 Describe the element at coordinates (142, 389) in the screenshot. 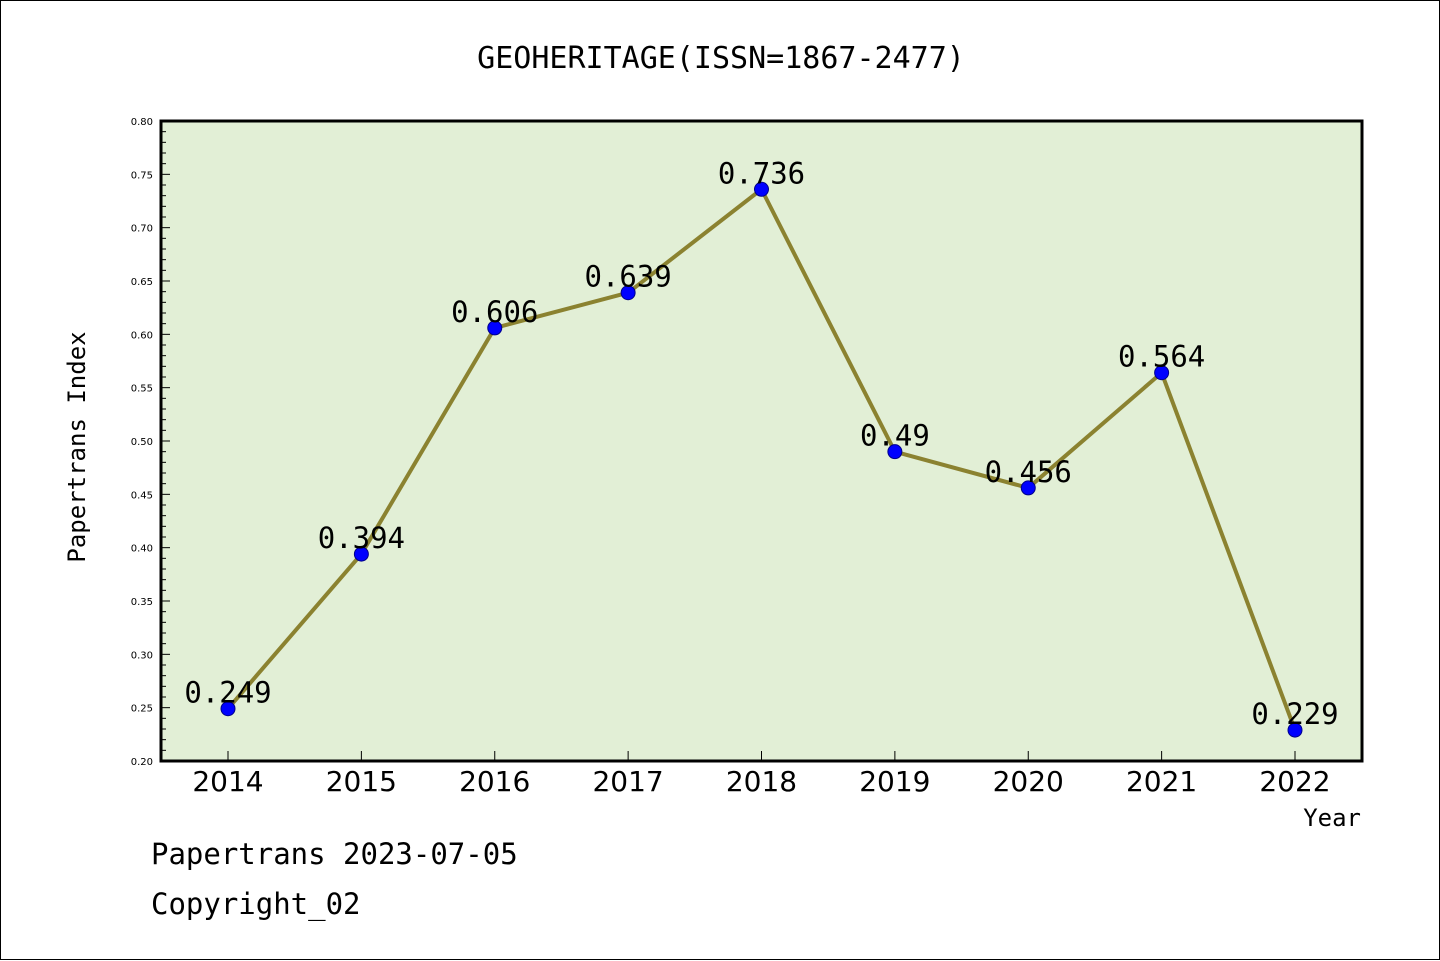

I see `y-tick-label: 0.55` at that location.